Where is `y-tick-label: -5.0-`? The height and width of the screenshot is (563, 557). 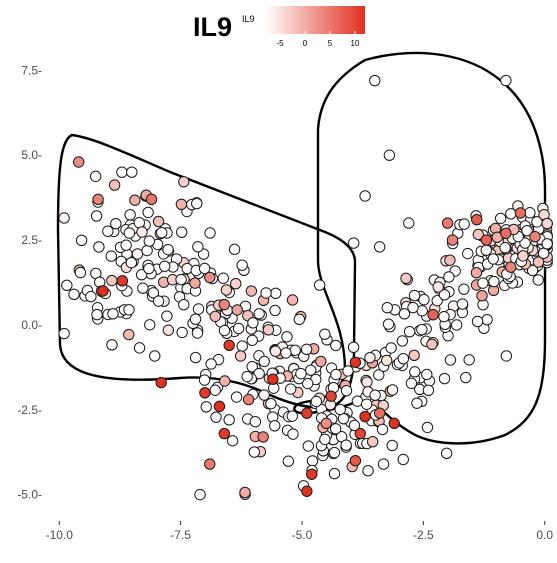 y-tick-label: -5.0- is located at coordinates (29, 495).